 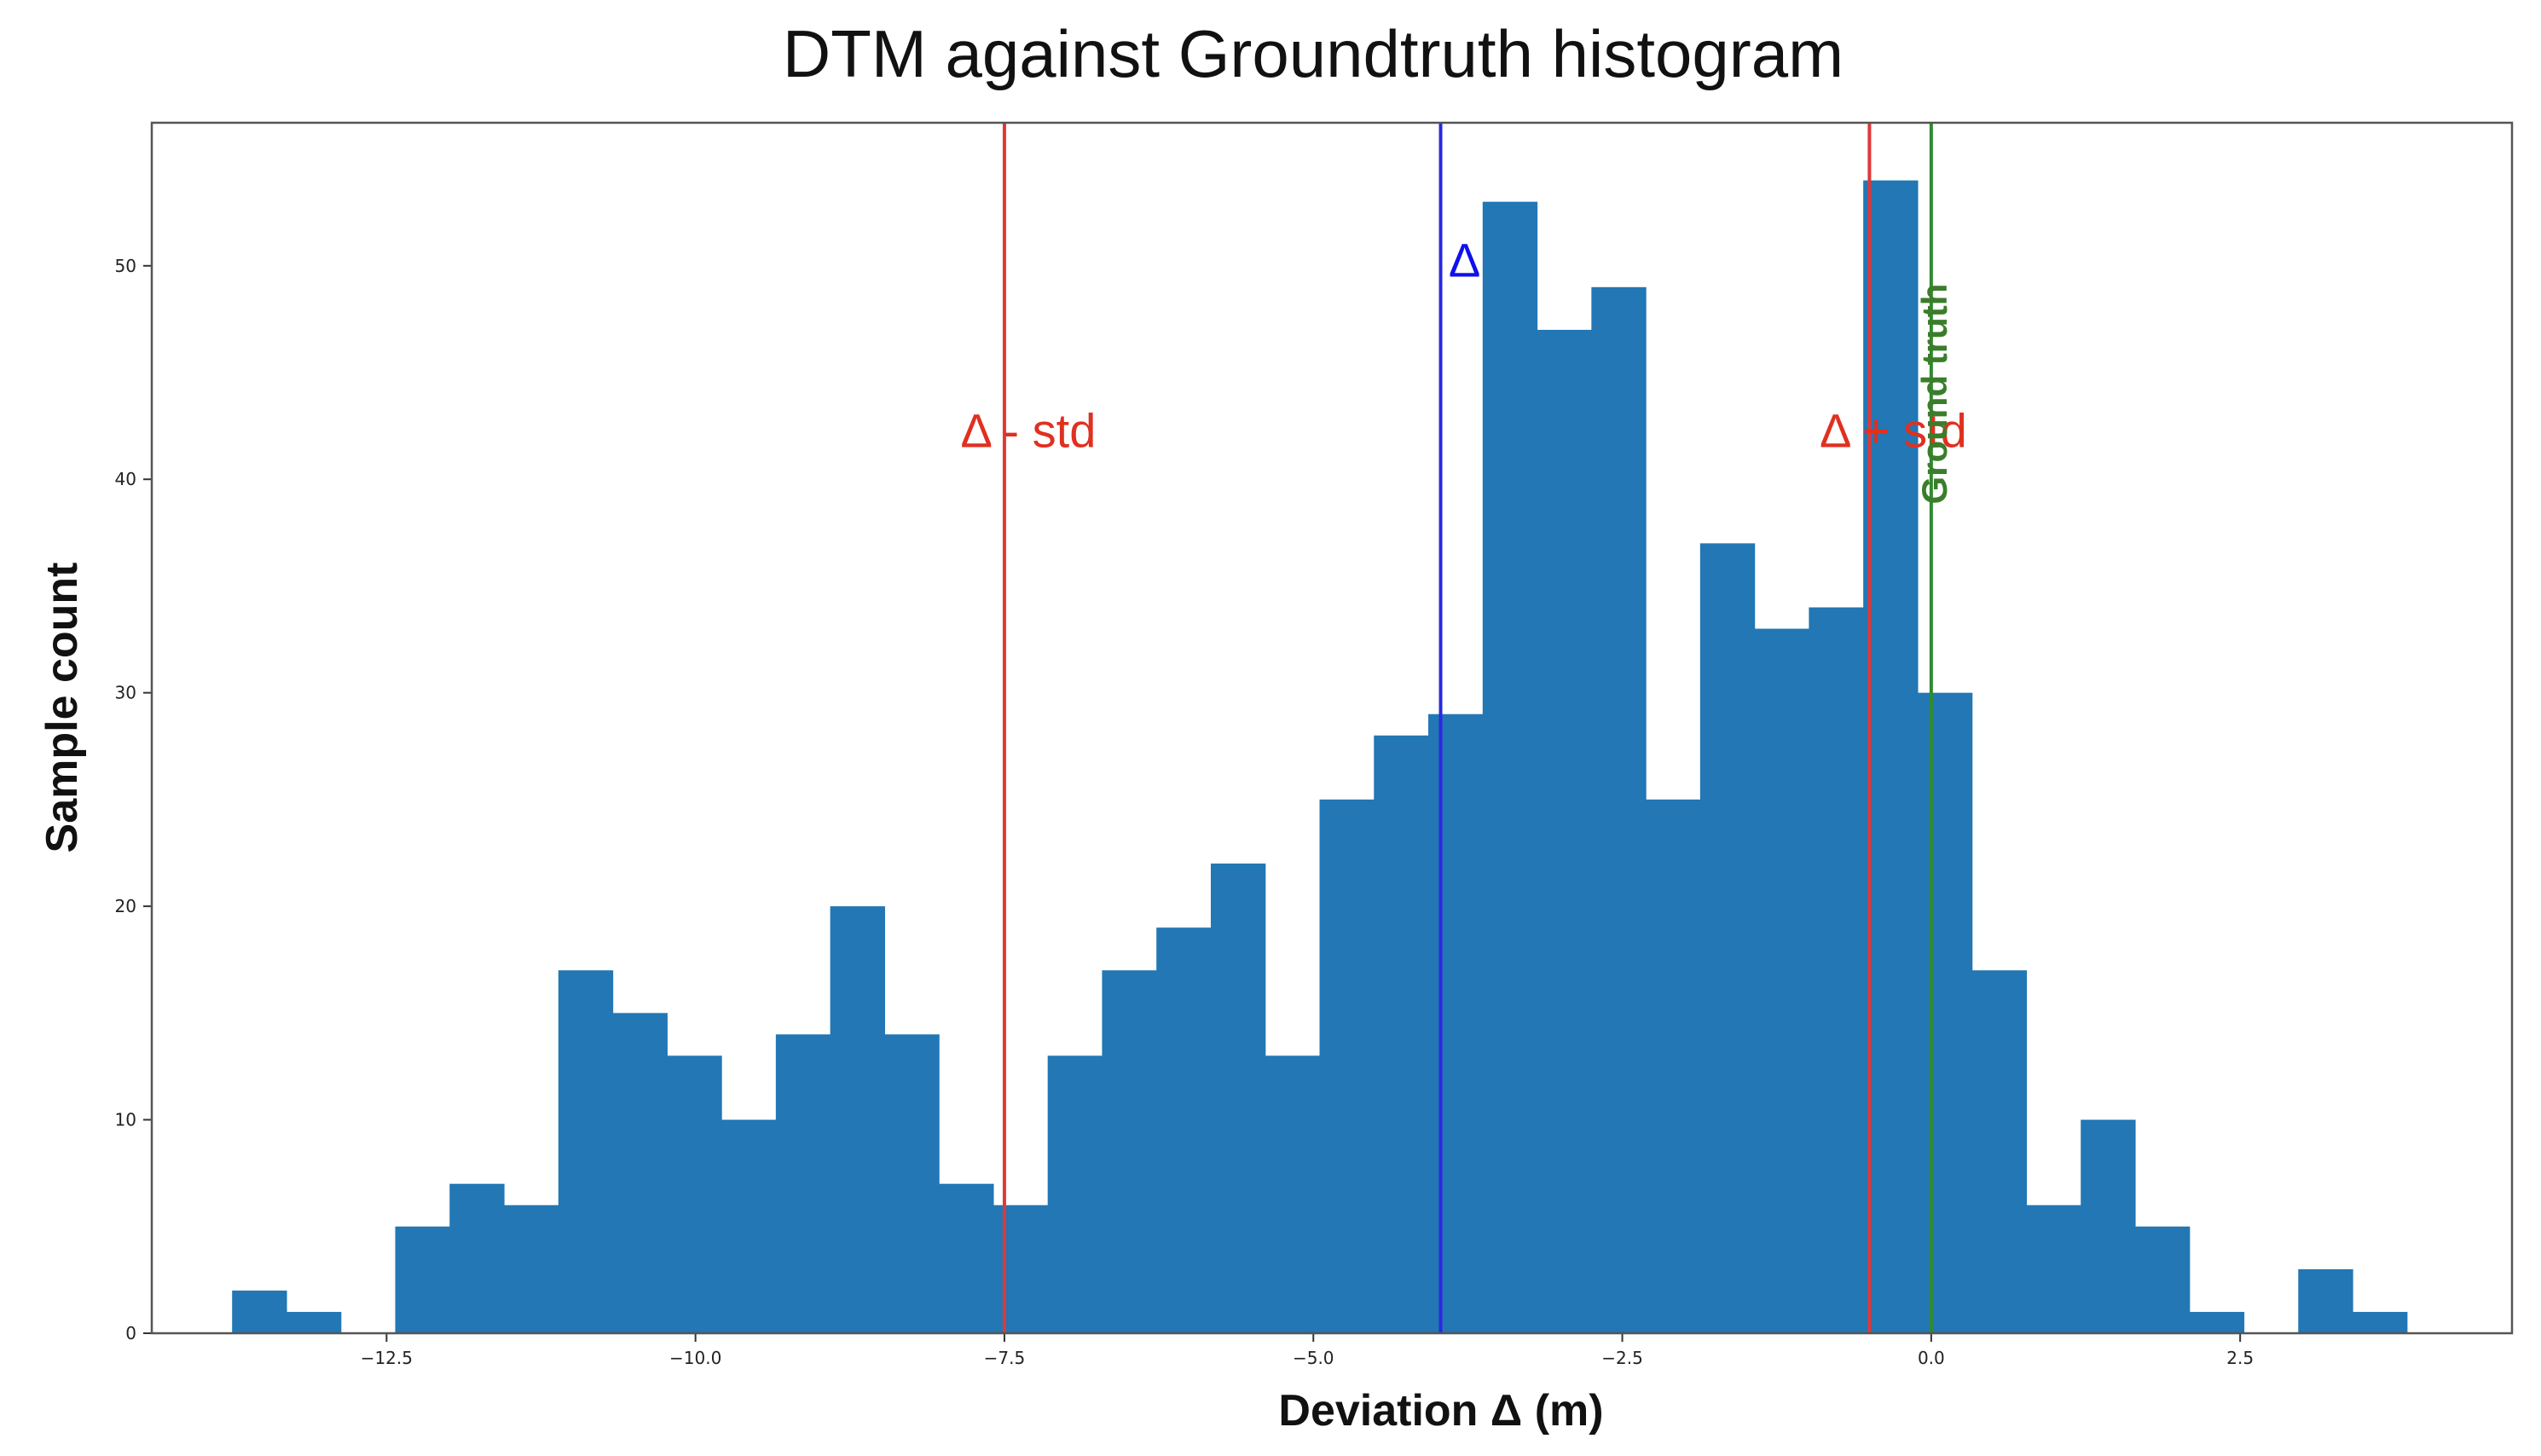 I want to click on y-tick-label: 30, so click(x=125, y=693).